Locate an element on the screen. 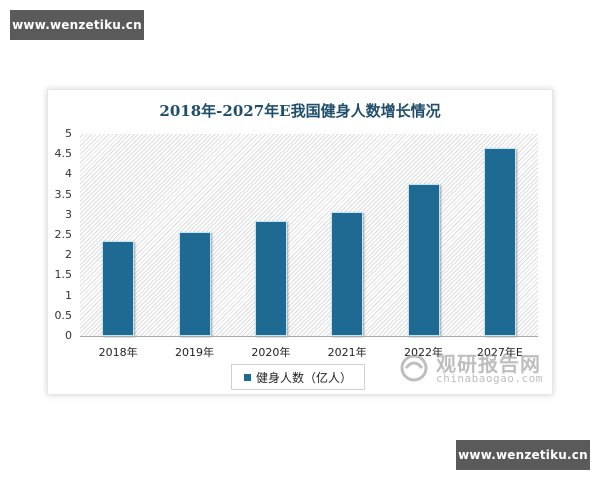 This screenshot has width=600, height=480. y-tick-label: 0 is located at coordinates (68, 335).